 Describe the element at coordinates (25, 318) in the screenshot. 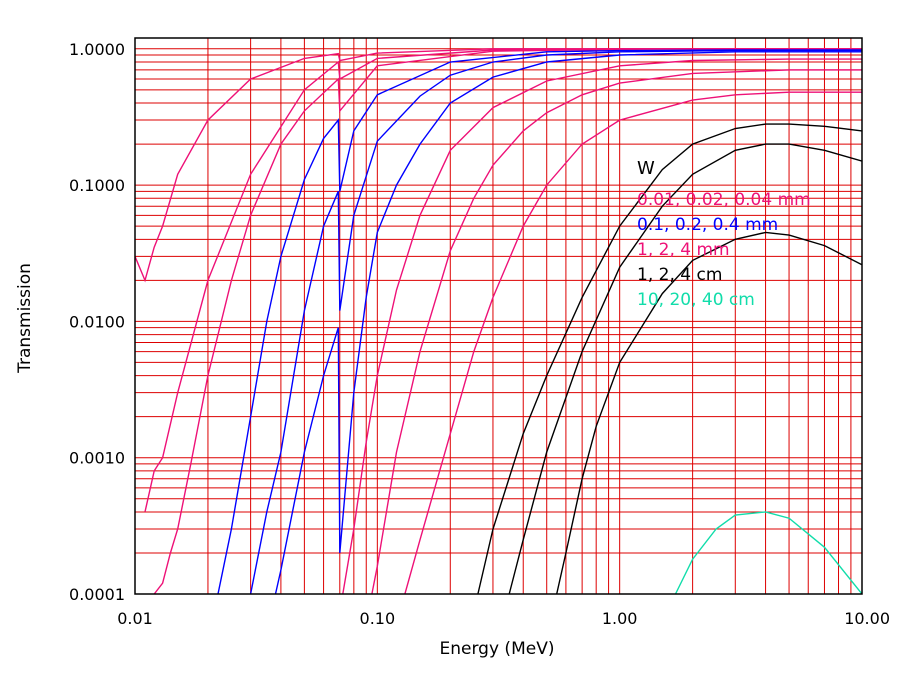

I see `y-axis-label: Transmission` at that location.